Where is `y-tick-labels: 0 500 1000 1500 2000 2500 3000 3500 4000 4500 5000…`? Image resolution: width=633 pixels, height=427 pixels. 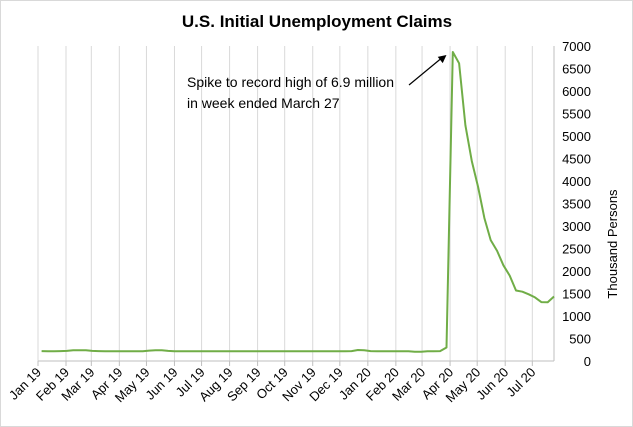
y-tick-labels: 0 500 1000 1500 2000 2500 3000 3500 4000 4500 5000… is located at coordinates (576, 204).